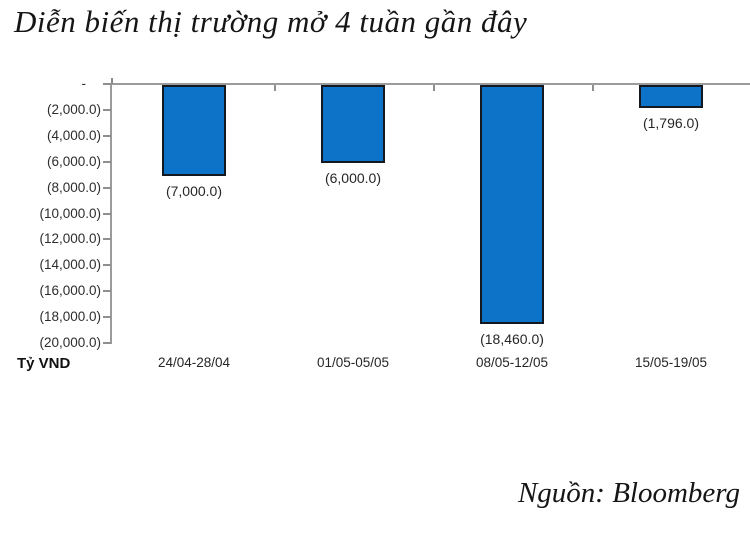 This screenshot has width=750, height=534. I want to click on axis-corner-tick, so click(112, 81).